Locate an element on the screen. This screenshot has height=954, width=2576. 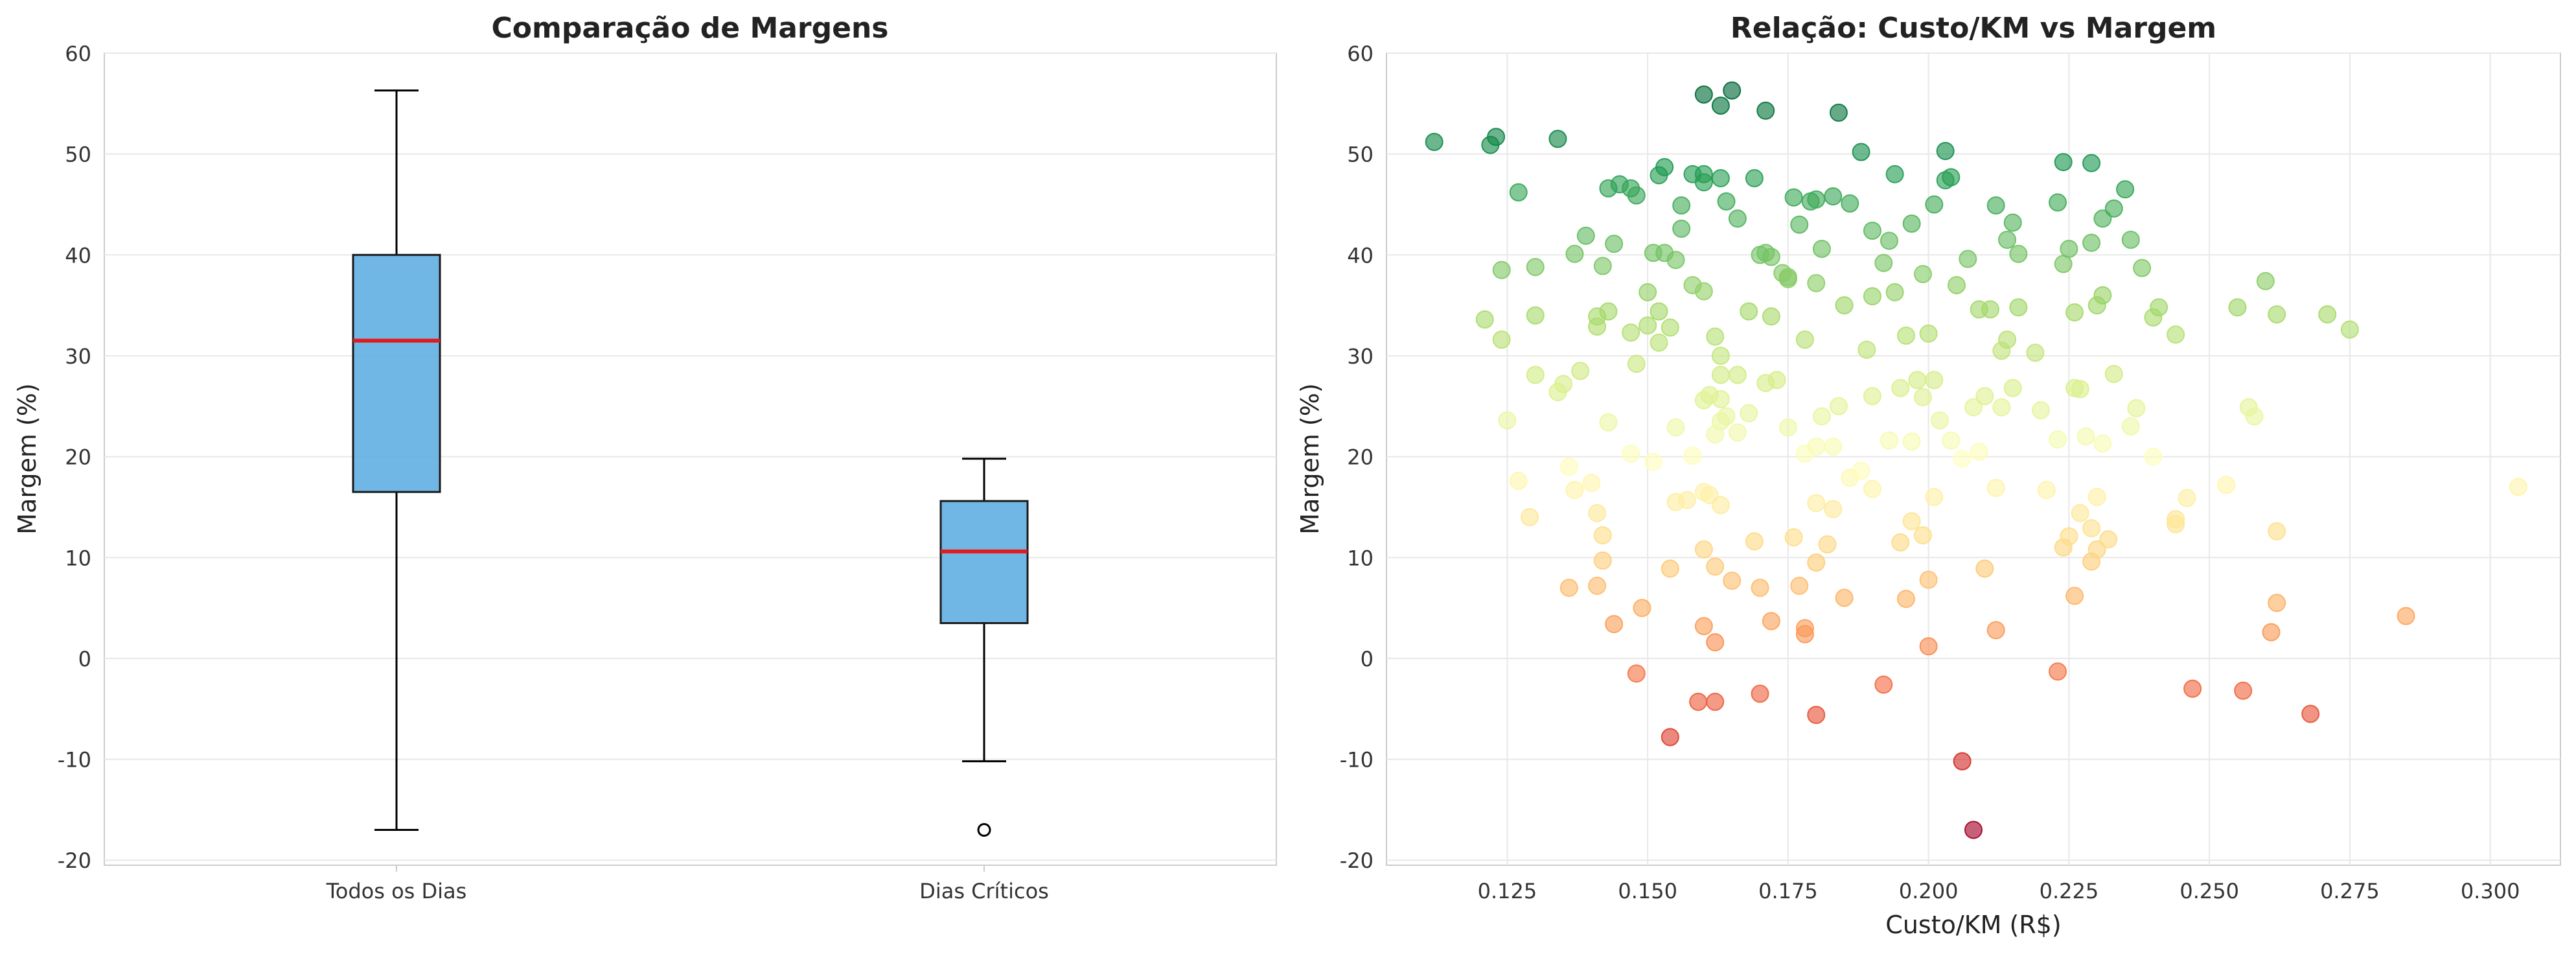
scatter-y-tick-label: 50 is located at coordinates (1360, 155).